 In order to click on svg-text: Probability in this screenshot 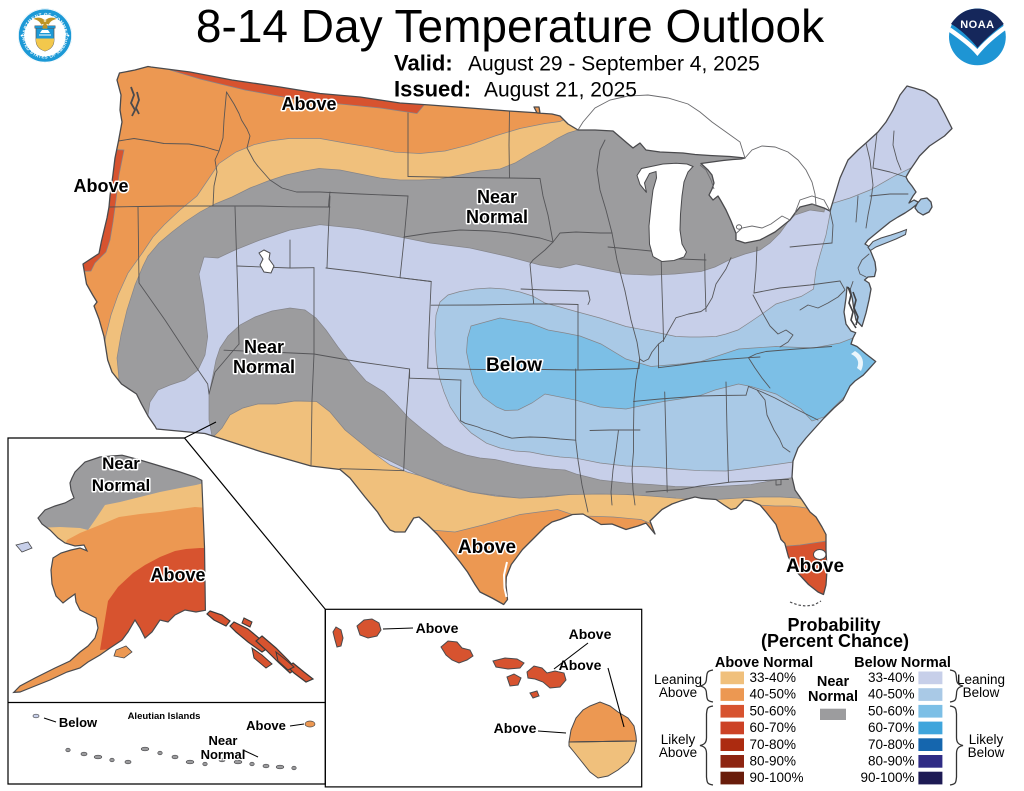, I will do `click(833, 625)`.